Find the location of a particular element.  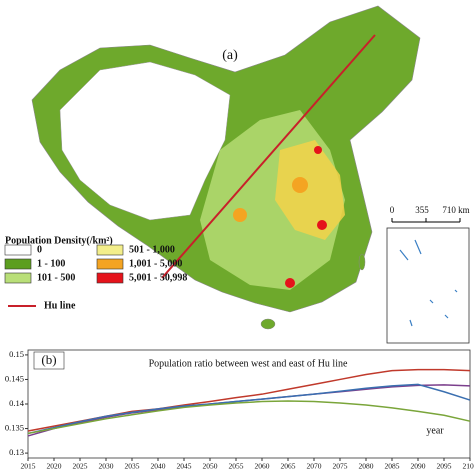

x-tick-label: 2070 is located at coordinates (314, 466).